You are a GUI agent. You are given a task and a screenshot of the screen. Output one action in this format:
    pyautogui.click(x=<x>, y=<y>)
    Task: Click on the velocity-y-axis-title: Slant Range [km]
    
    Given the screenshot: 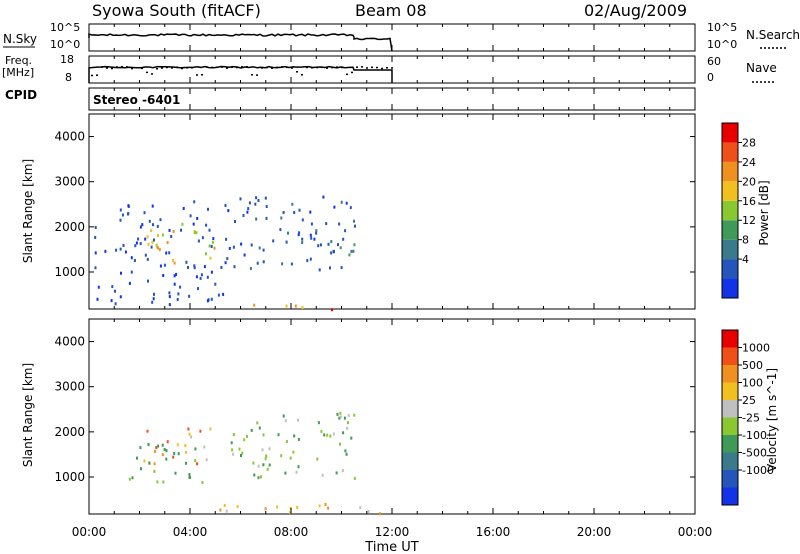 What is the action you would take?
    pyautogui.click(x=28, y=415)
    